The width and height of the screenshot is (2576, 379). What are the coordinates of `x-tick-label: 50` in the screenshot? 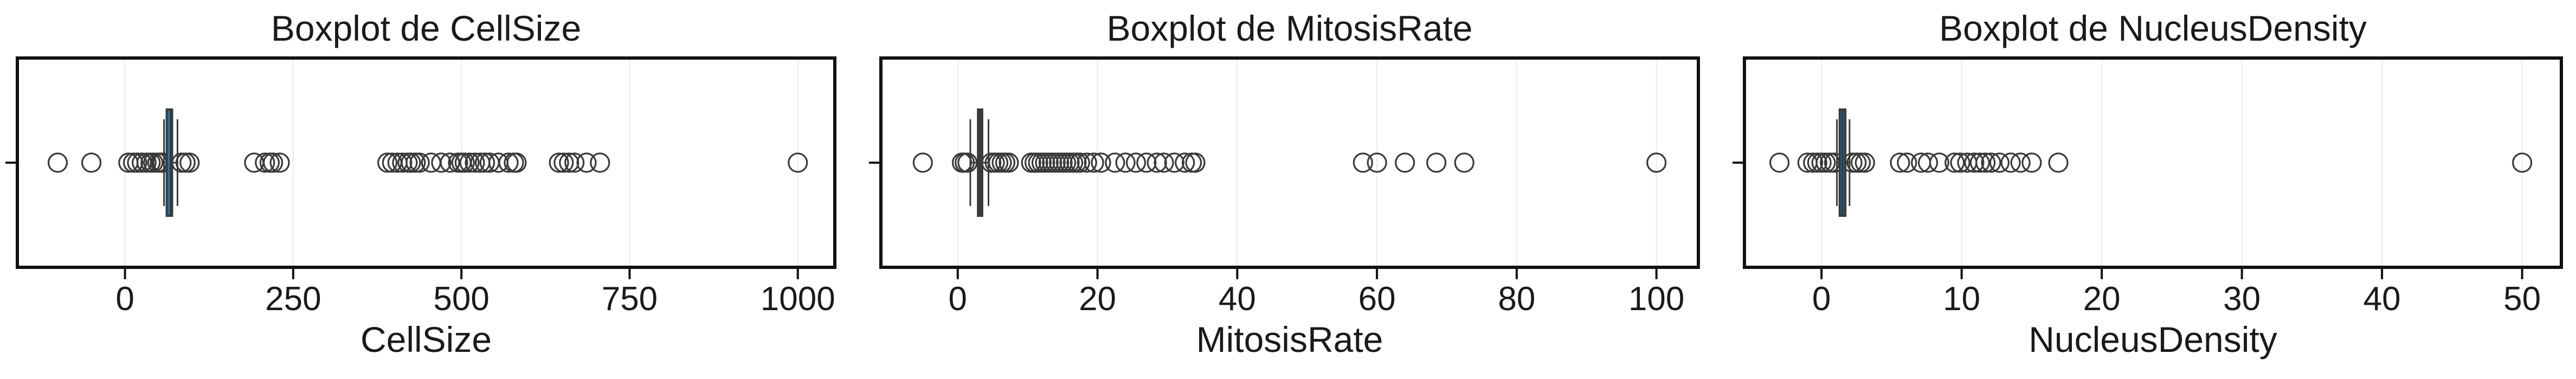 It's located at (2522, 299).